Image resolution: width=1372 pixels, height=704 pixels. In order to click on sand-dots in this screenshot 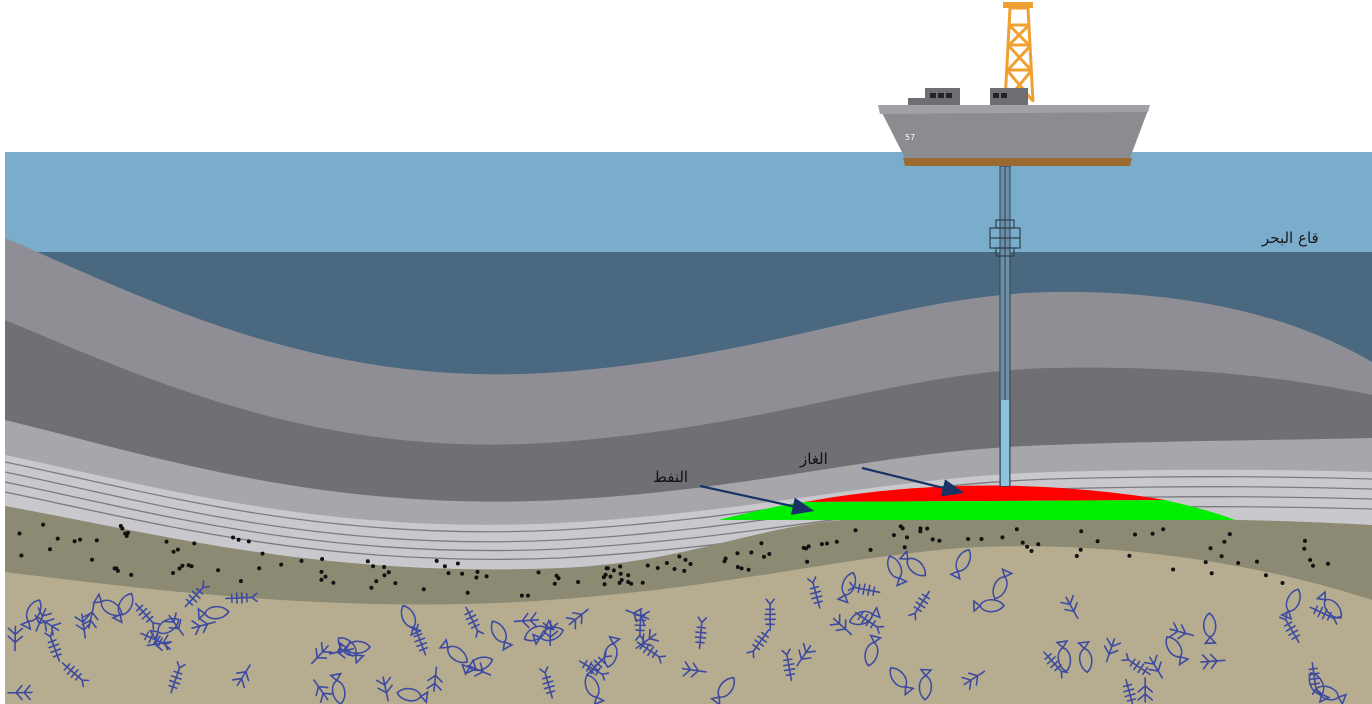, I will do `click(673, 560)`.